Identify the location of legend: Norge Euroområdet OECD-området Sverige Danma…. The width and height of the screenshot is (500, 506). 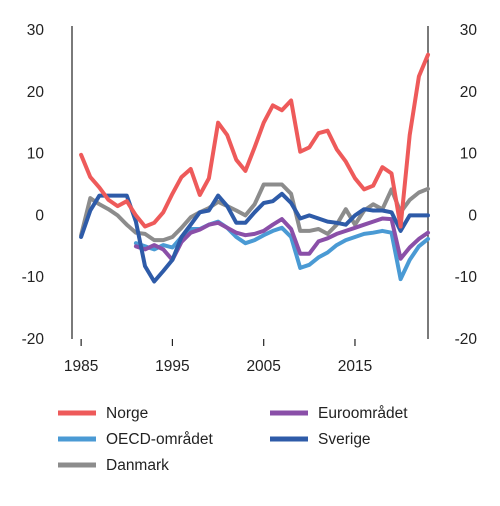
(233, 439).